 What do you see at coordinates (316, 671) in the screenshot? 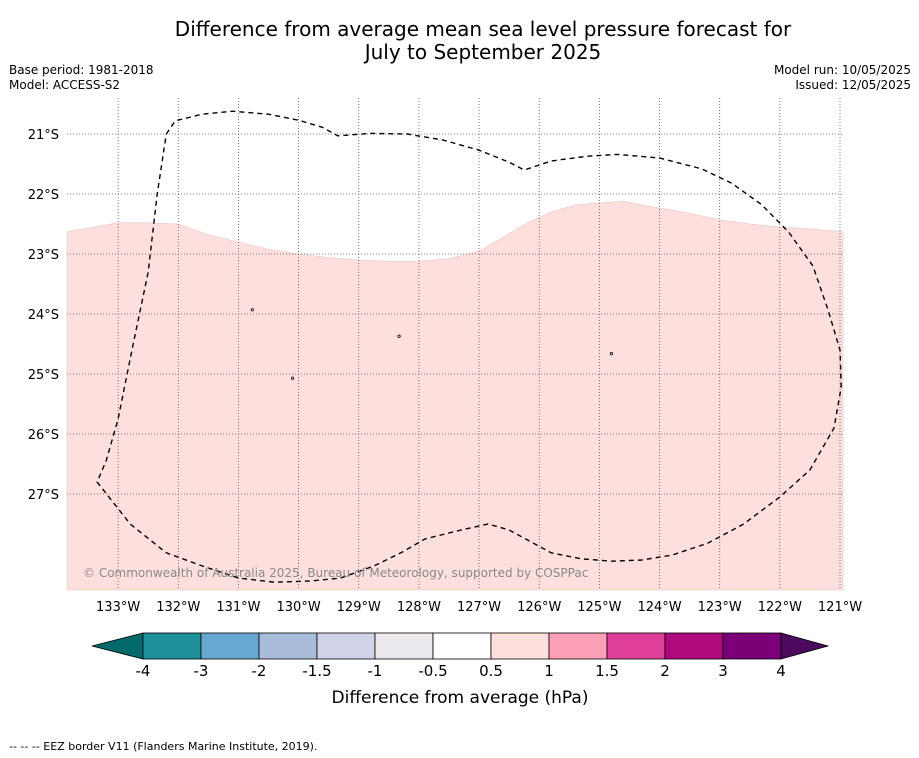
I see `colorbar-tick-label: -1.5` at bounding box center [316, 671].